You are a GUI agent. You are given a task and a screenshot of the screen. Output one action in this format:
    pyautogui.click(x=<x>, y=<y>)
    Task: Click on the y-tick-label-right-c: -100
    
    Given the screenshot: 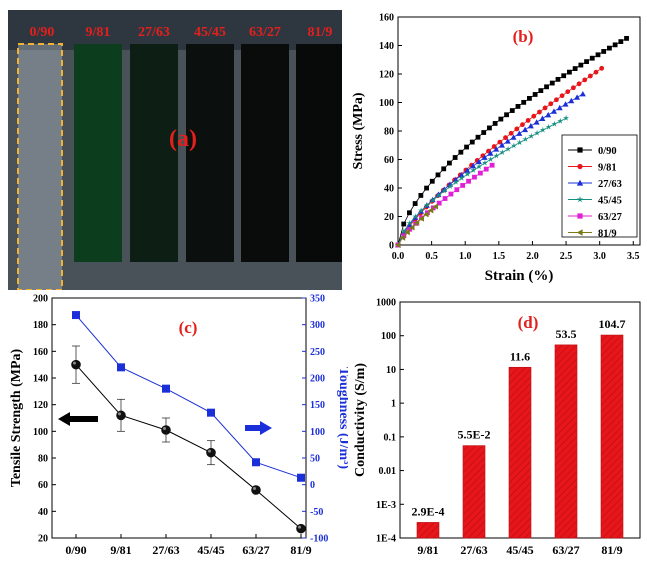 What is the action you would take?
    pyautogui.click(x=319, y=539)
    